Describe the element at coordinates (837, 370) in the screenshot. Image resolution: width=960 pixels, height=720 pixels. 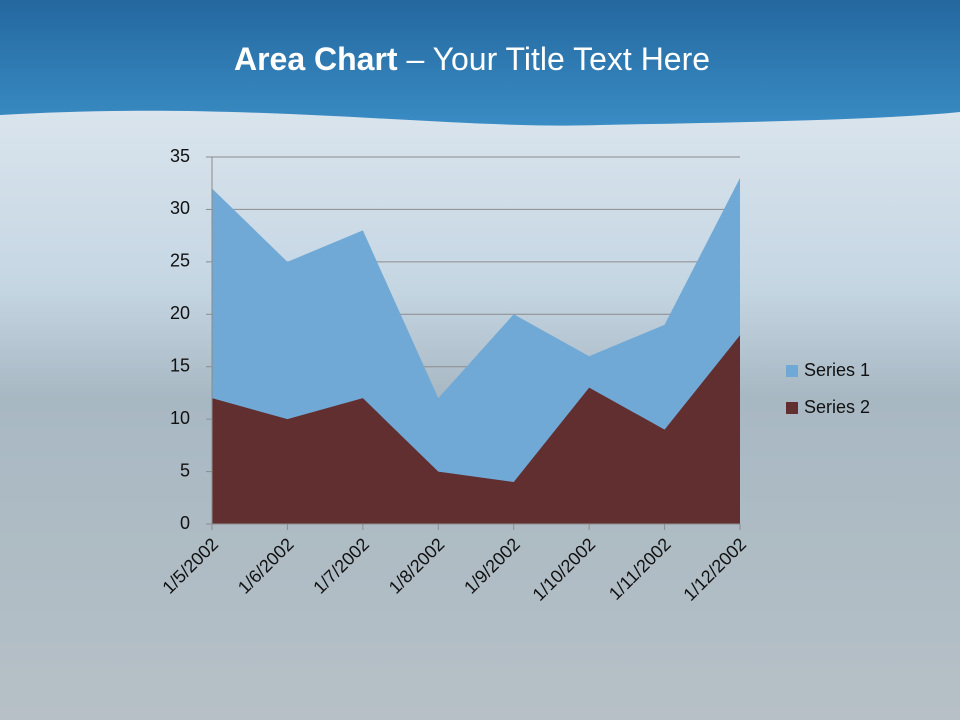
I see `legend-label: Series 1` at that location.